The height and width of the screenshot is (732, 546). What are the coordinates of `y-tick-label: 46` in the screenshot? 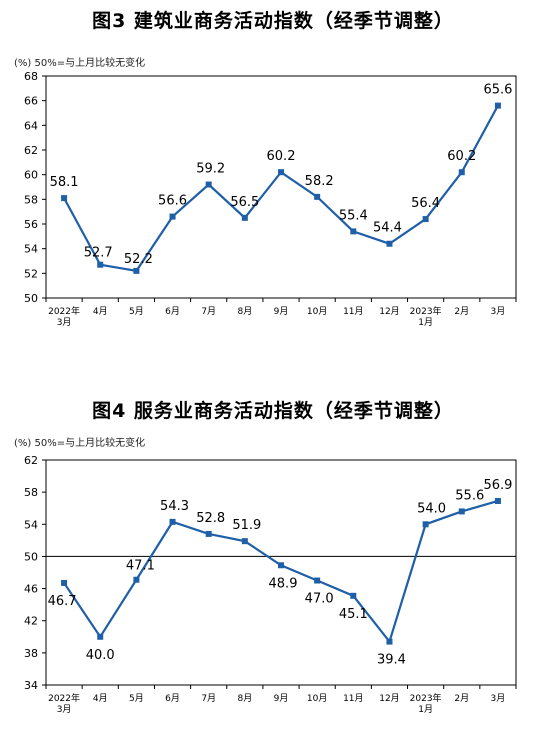 It's located at (31, 589).